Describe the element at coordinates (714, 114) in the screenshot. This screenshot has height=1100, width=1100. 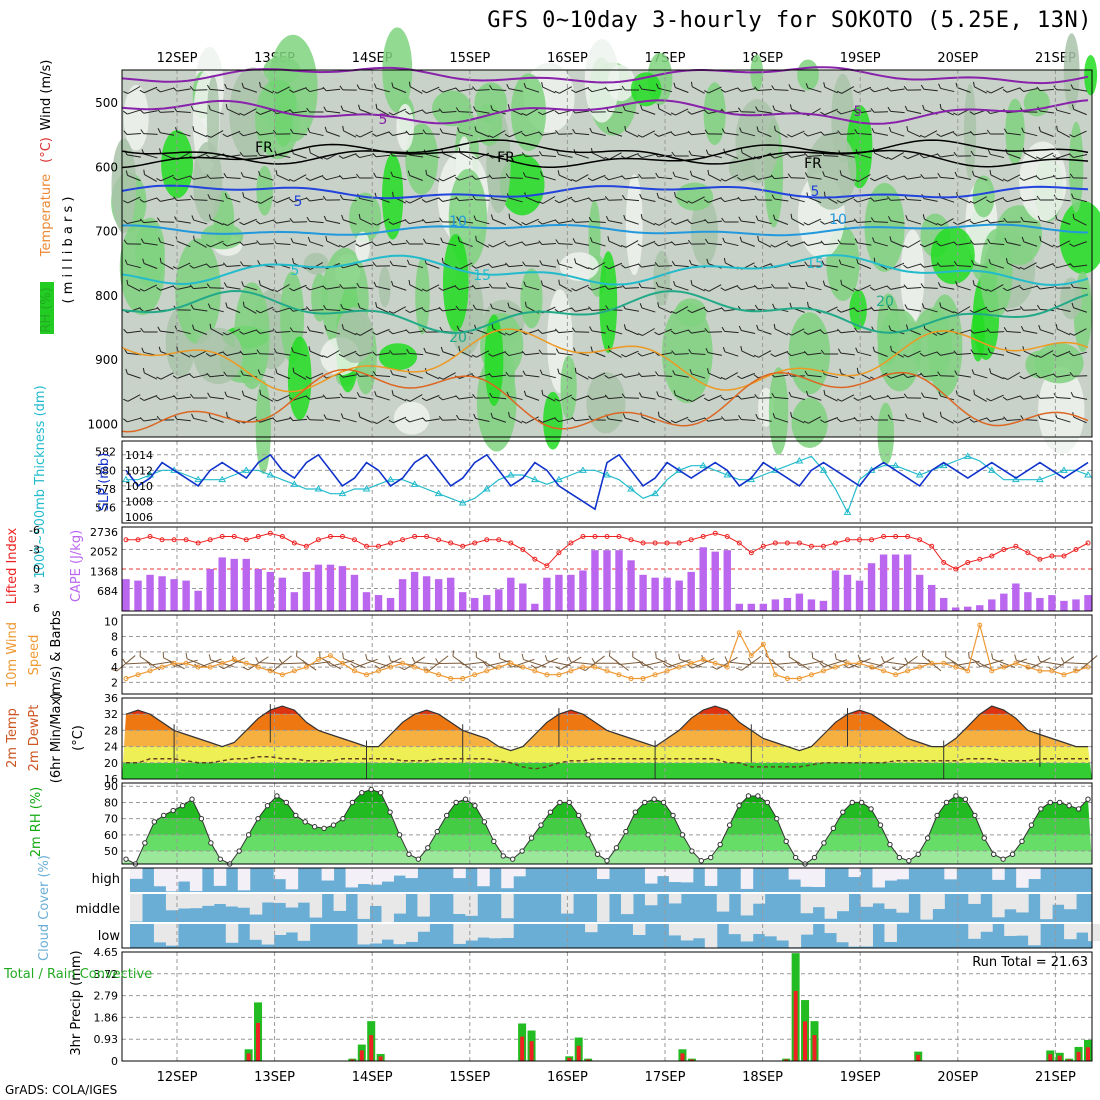
I see `rh-patch` at that location.